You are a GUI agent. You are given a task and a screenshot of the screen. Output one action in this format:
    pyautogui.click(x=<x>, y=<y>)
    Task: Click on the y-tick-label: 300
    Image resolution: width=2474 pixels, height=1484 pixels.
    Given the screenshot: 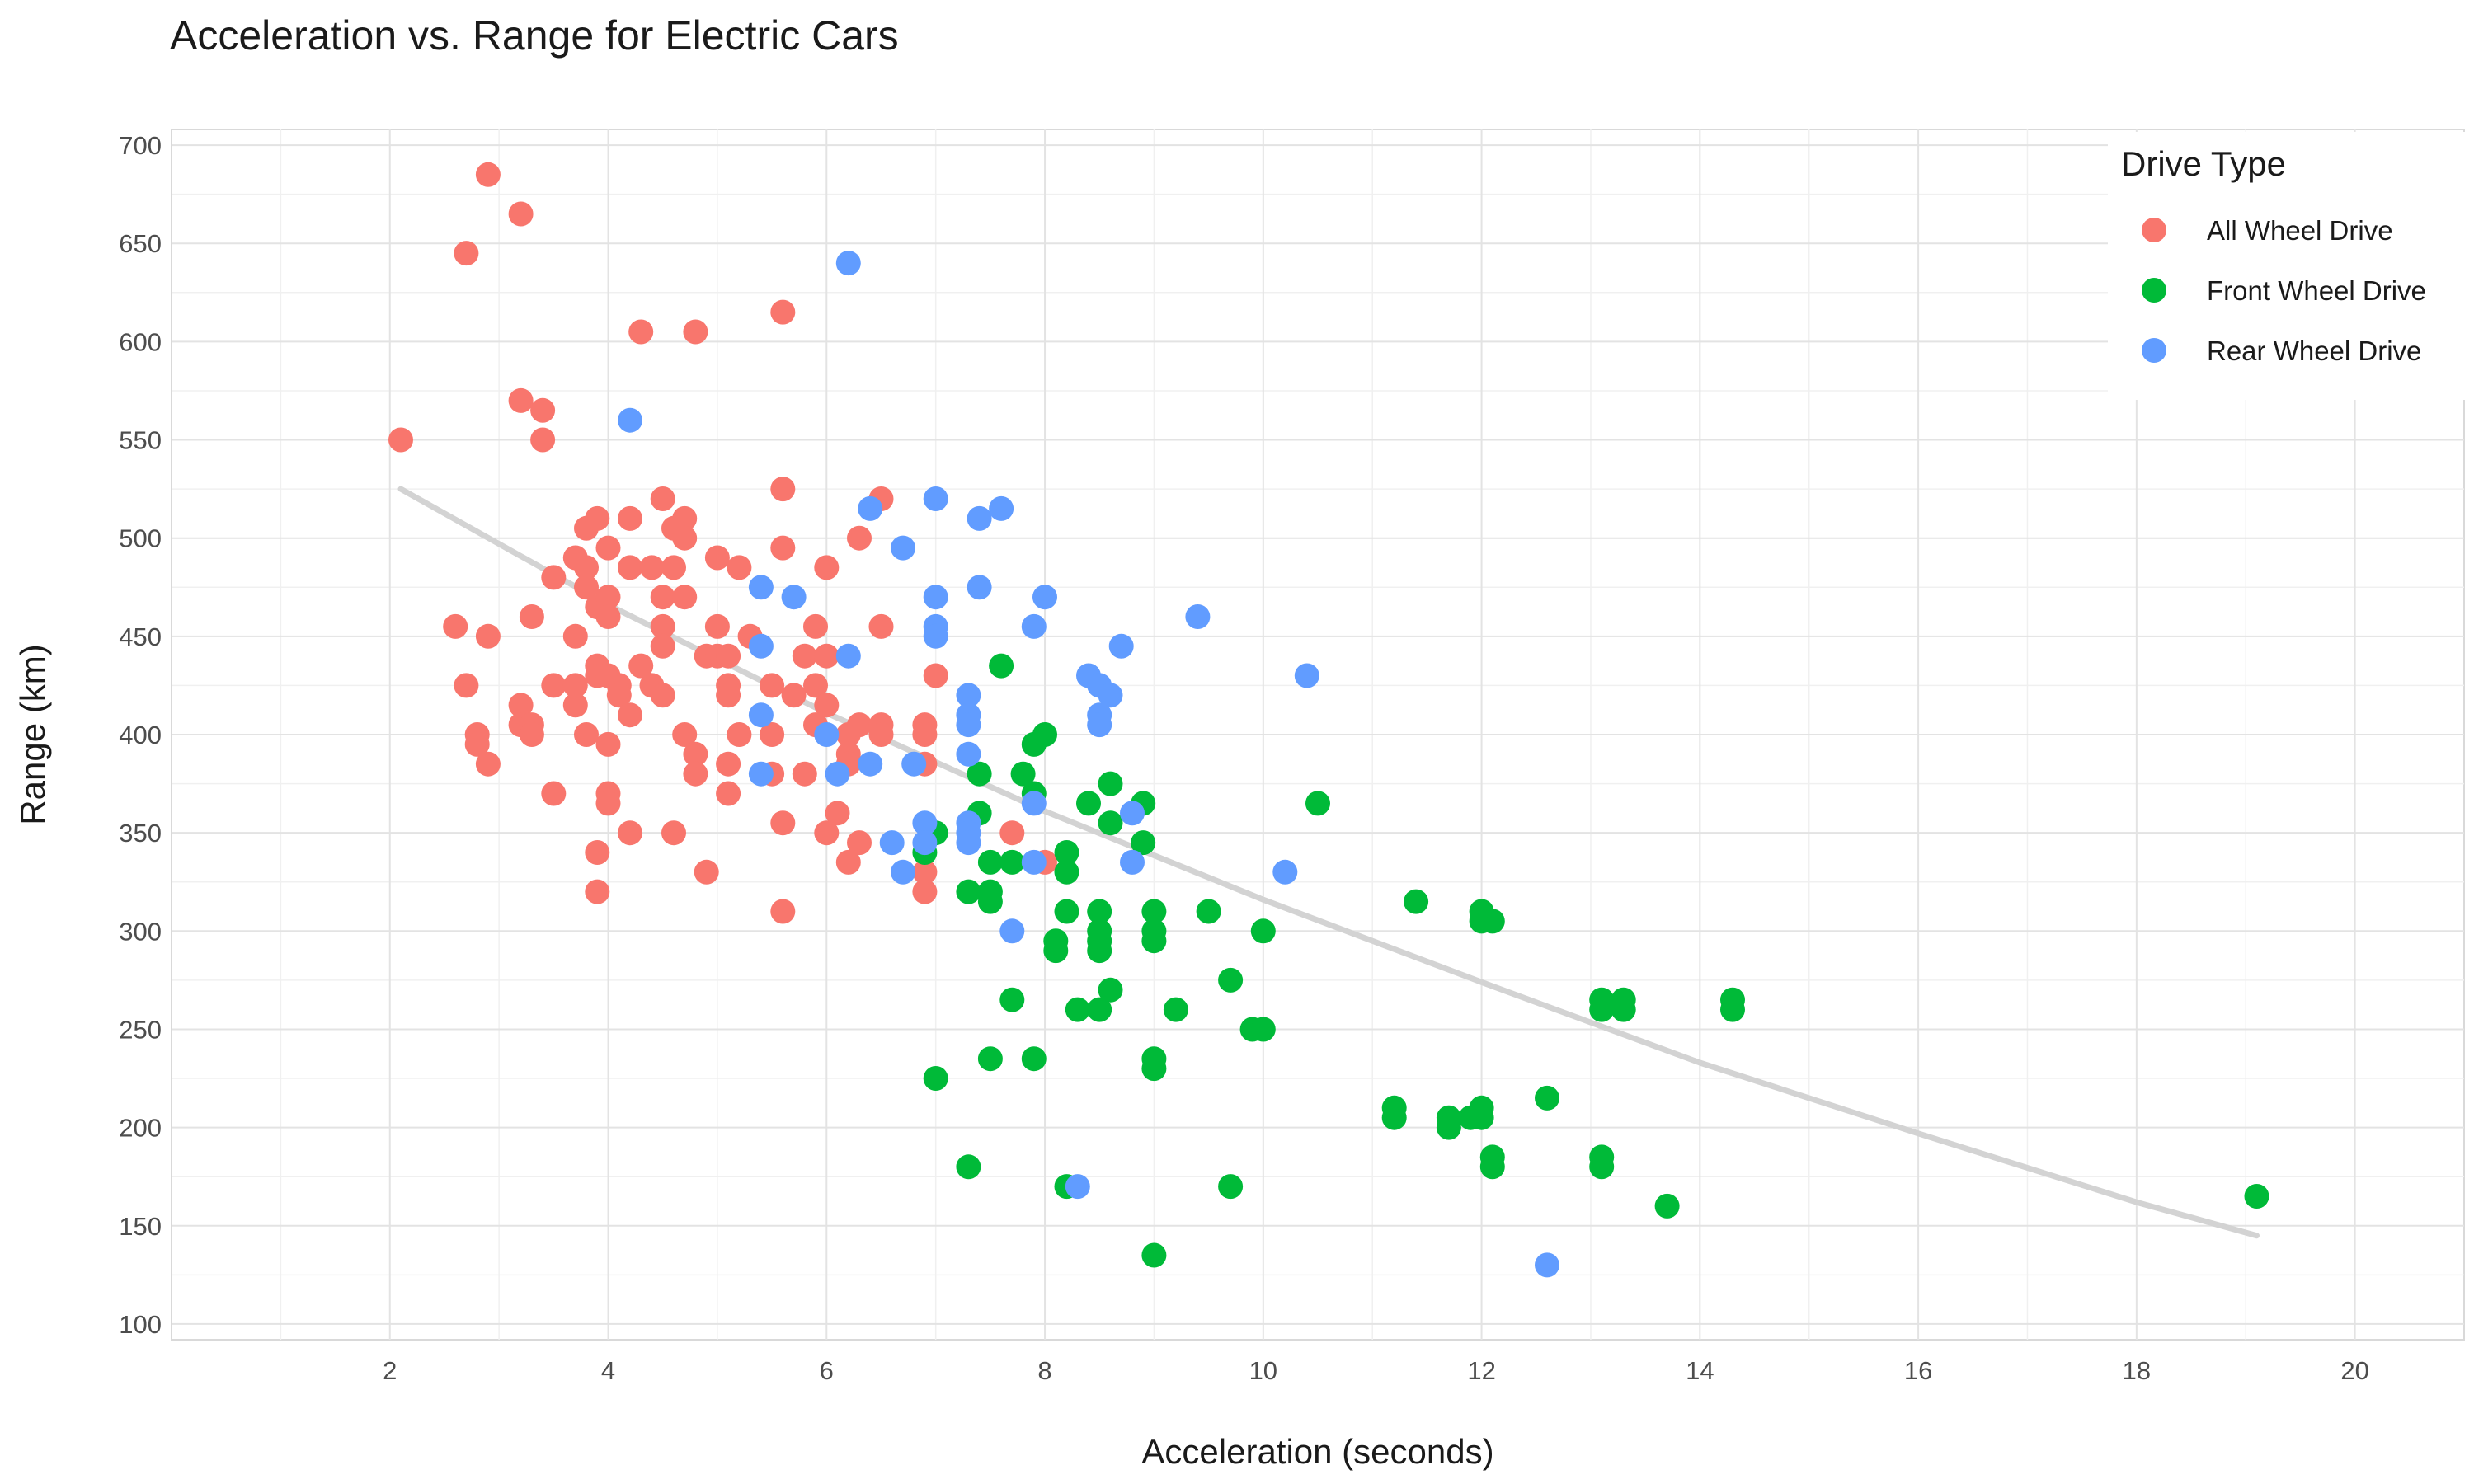 What is the action you would take?
    pyautogui.click(x=140, y=932)
    